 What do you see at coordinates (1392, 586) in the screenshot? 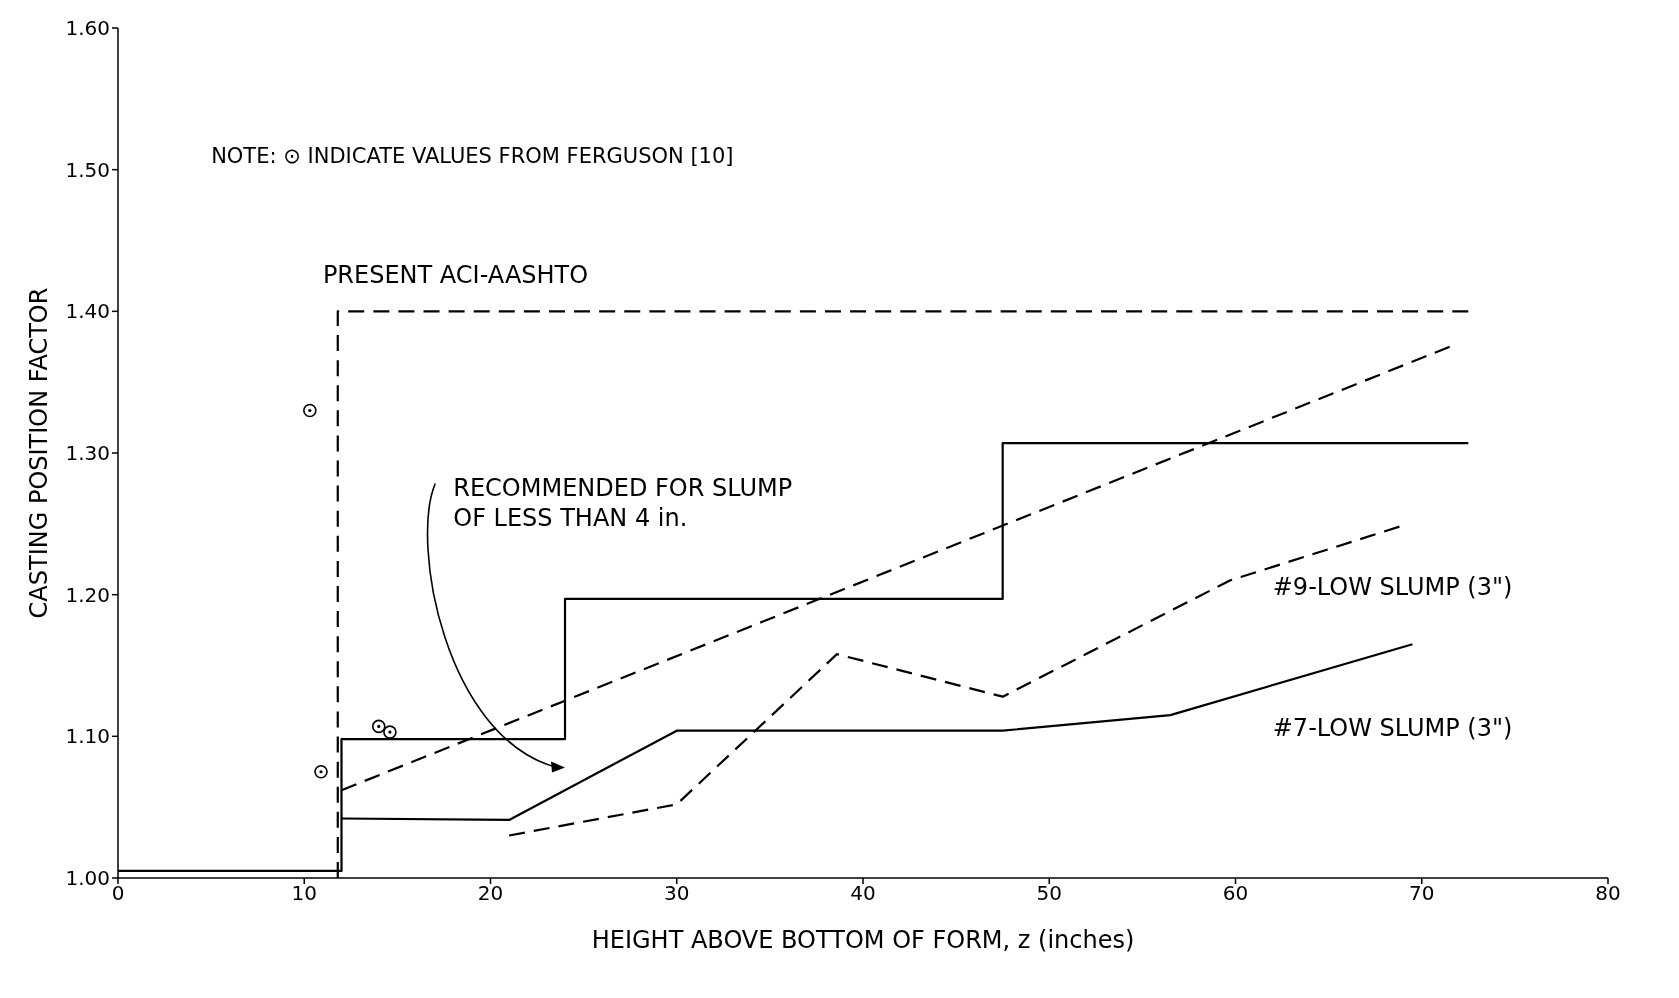
I see `series-label: #9-LOW SLUMP (3")` at bounding box center [1392, 586].